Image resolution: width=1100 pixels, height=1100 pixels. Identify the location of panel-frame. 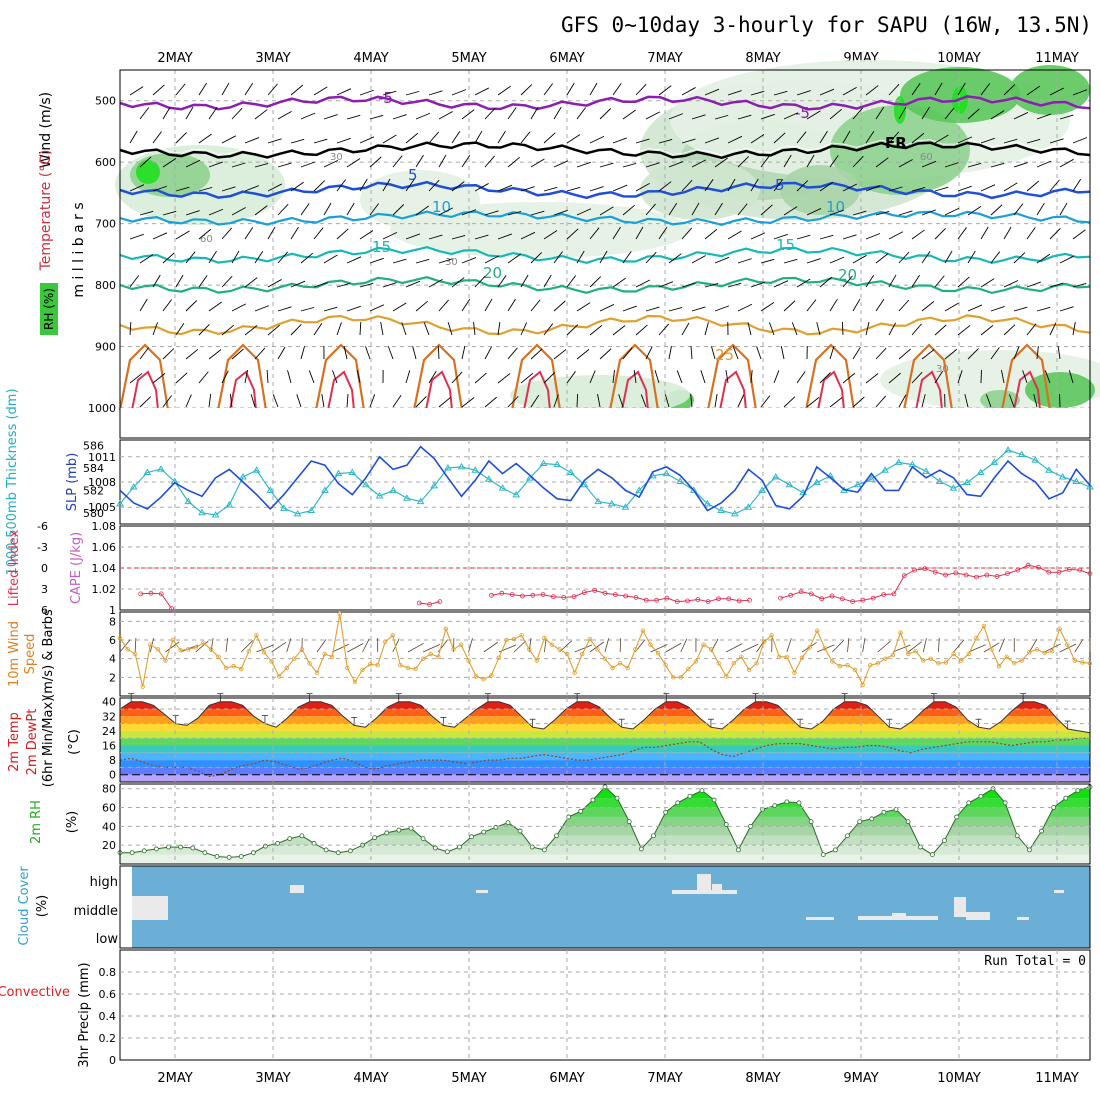
(605, 824).